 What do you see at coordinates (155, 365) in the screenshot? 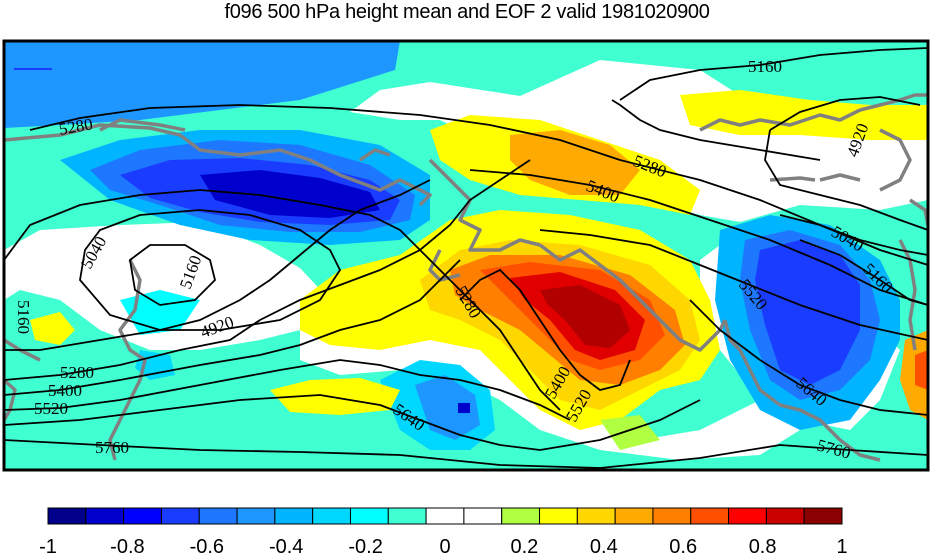
I see `light-blue-midwest-small` at bounding box center [155, 365].